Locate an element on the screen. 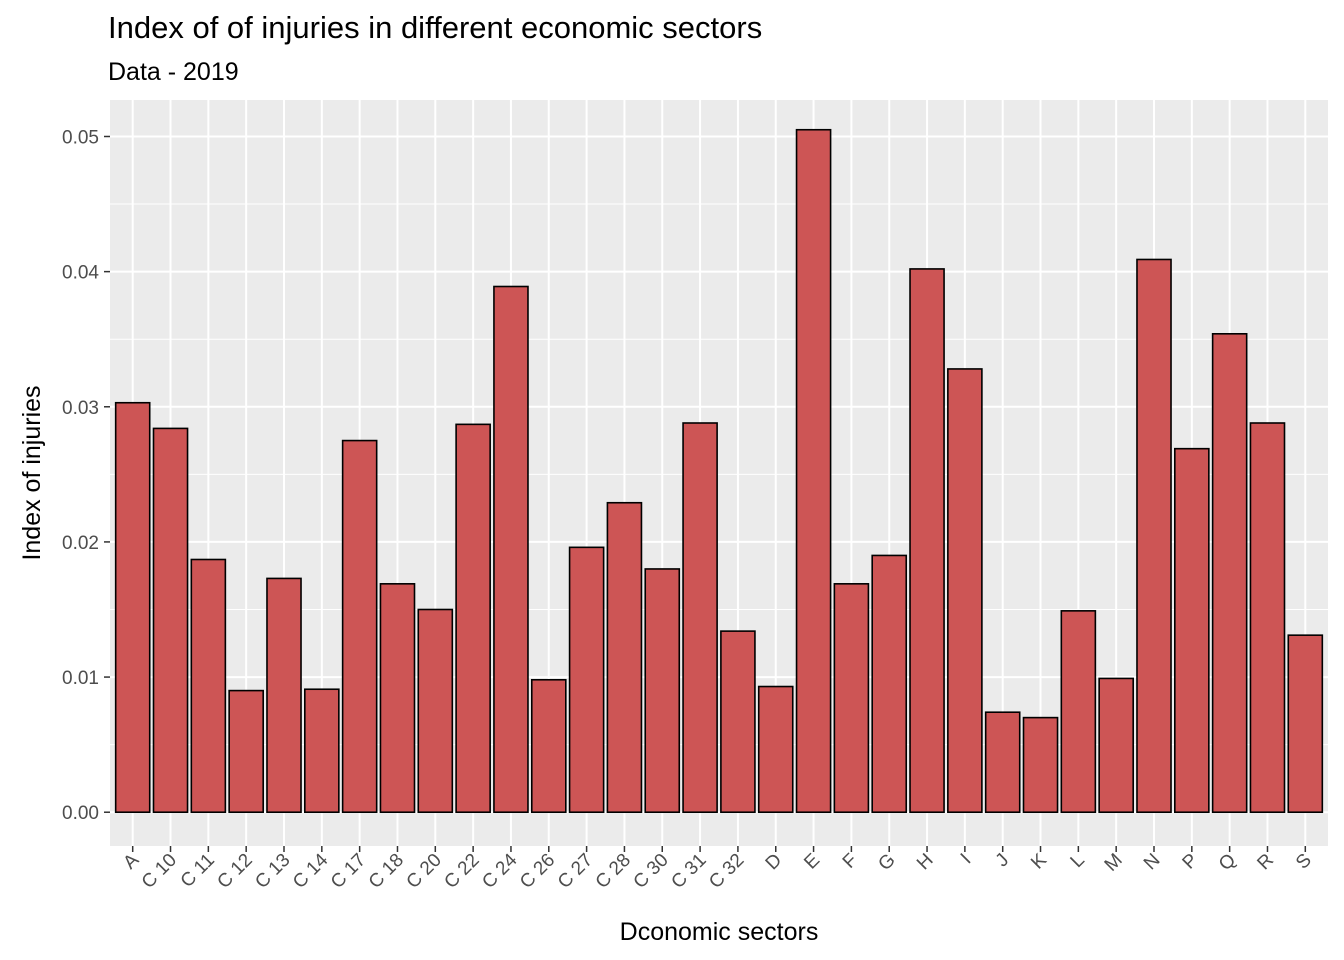 The image size is (1344, 960). x-tick-label: C 12 is located at coordinates (234, 871).